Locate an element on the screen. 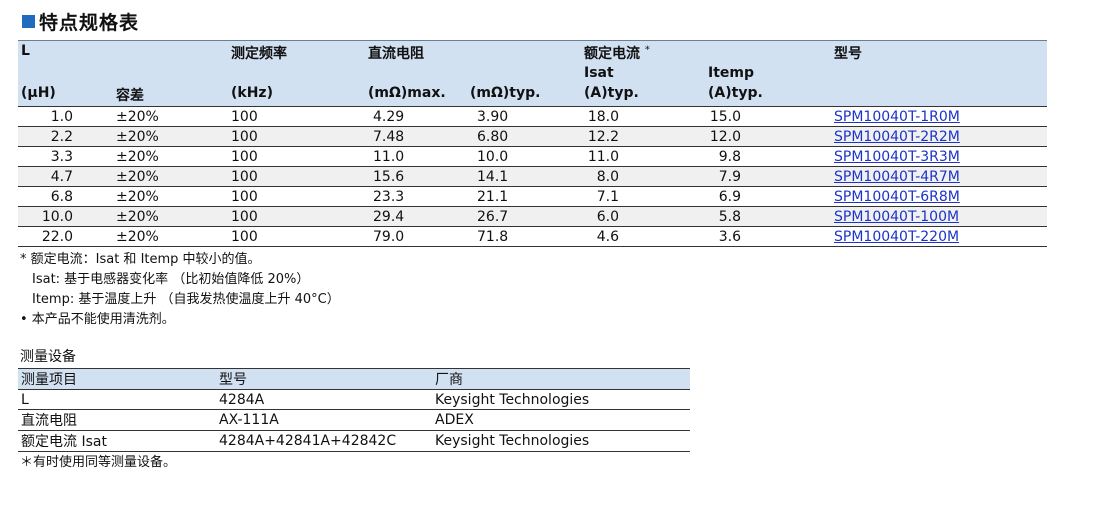 The height and width of the screenshot is (518, 1118). cell-inductance: 3.3 is located at coordinates (65, 157).